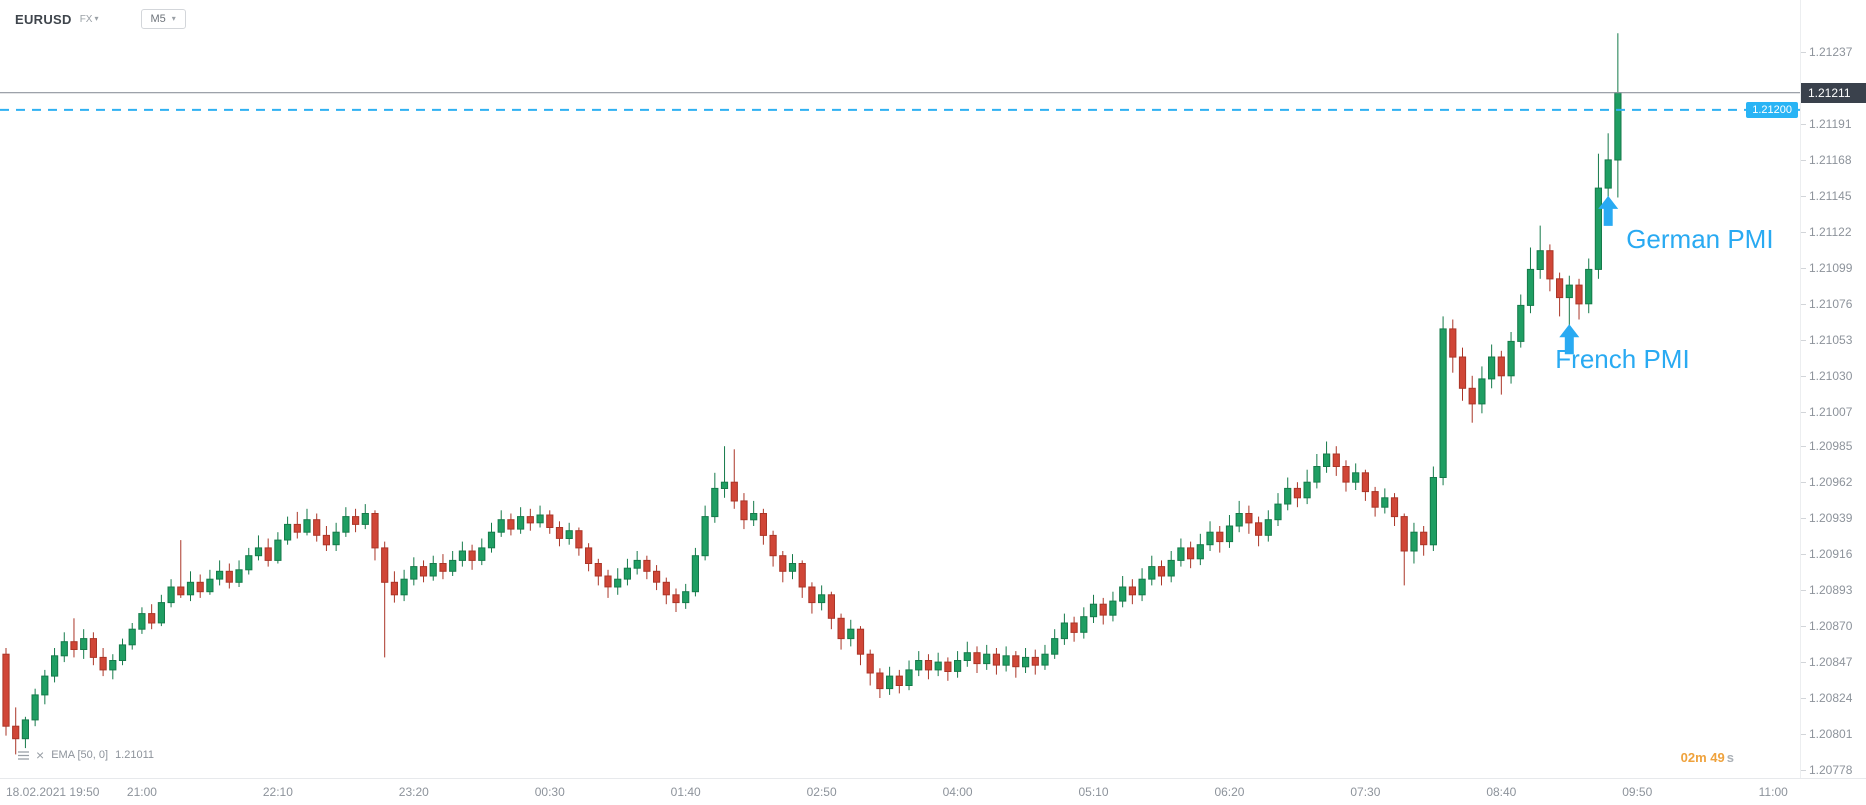 The width and height of the screenshot is (1866, 805). I want to click on annotation-label: French PMI, so click(1622, 359).